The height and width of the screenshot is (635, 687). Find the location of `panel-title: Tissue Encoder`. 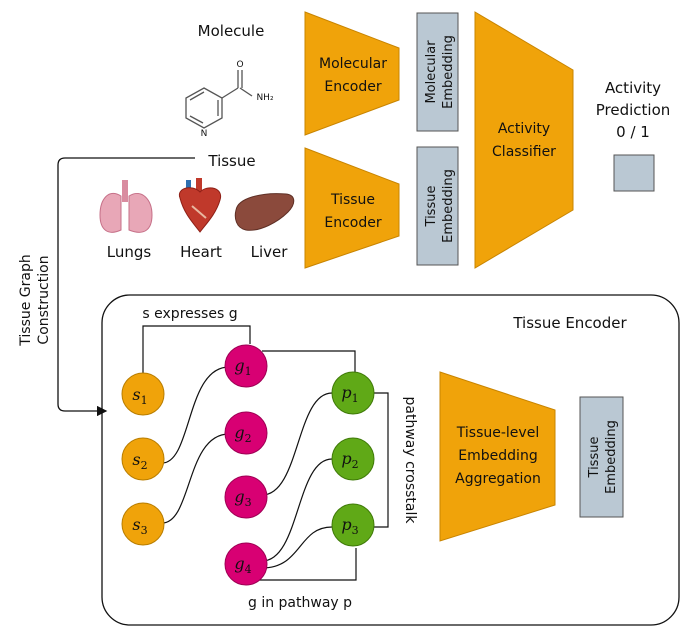

panel-title: Tissue Encoder is located at coordinates (569, 323).